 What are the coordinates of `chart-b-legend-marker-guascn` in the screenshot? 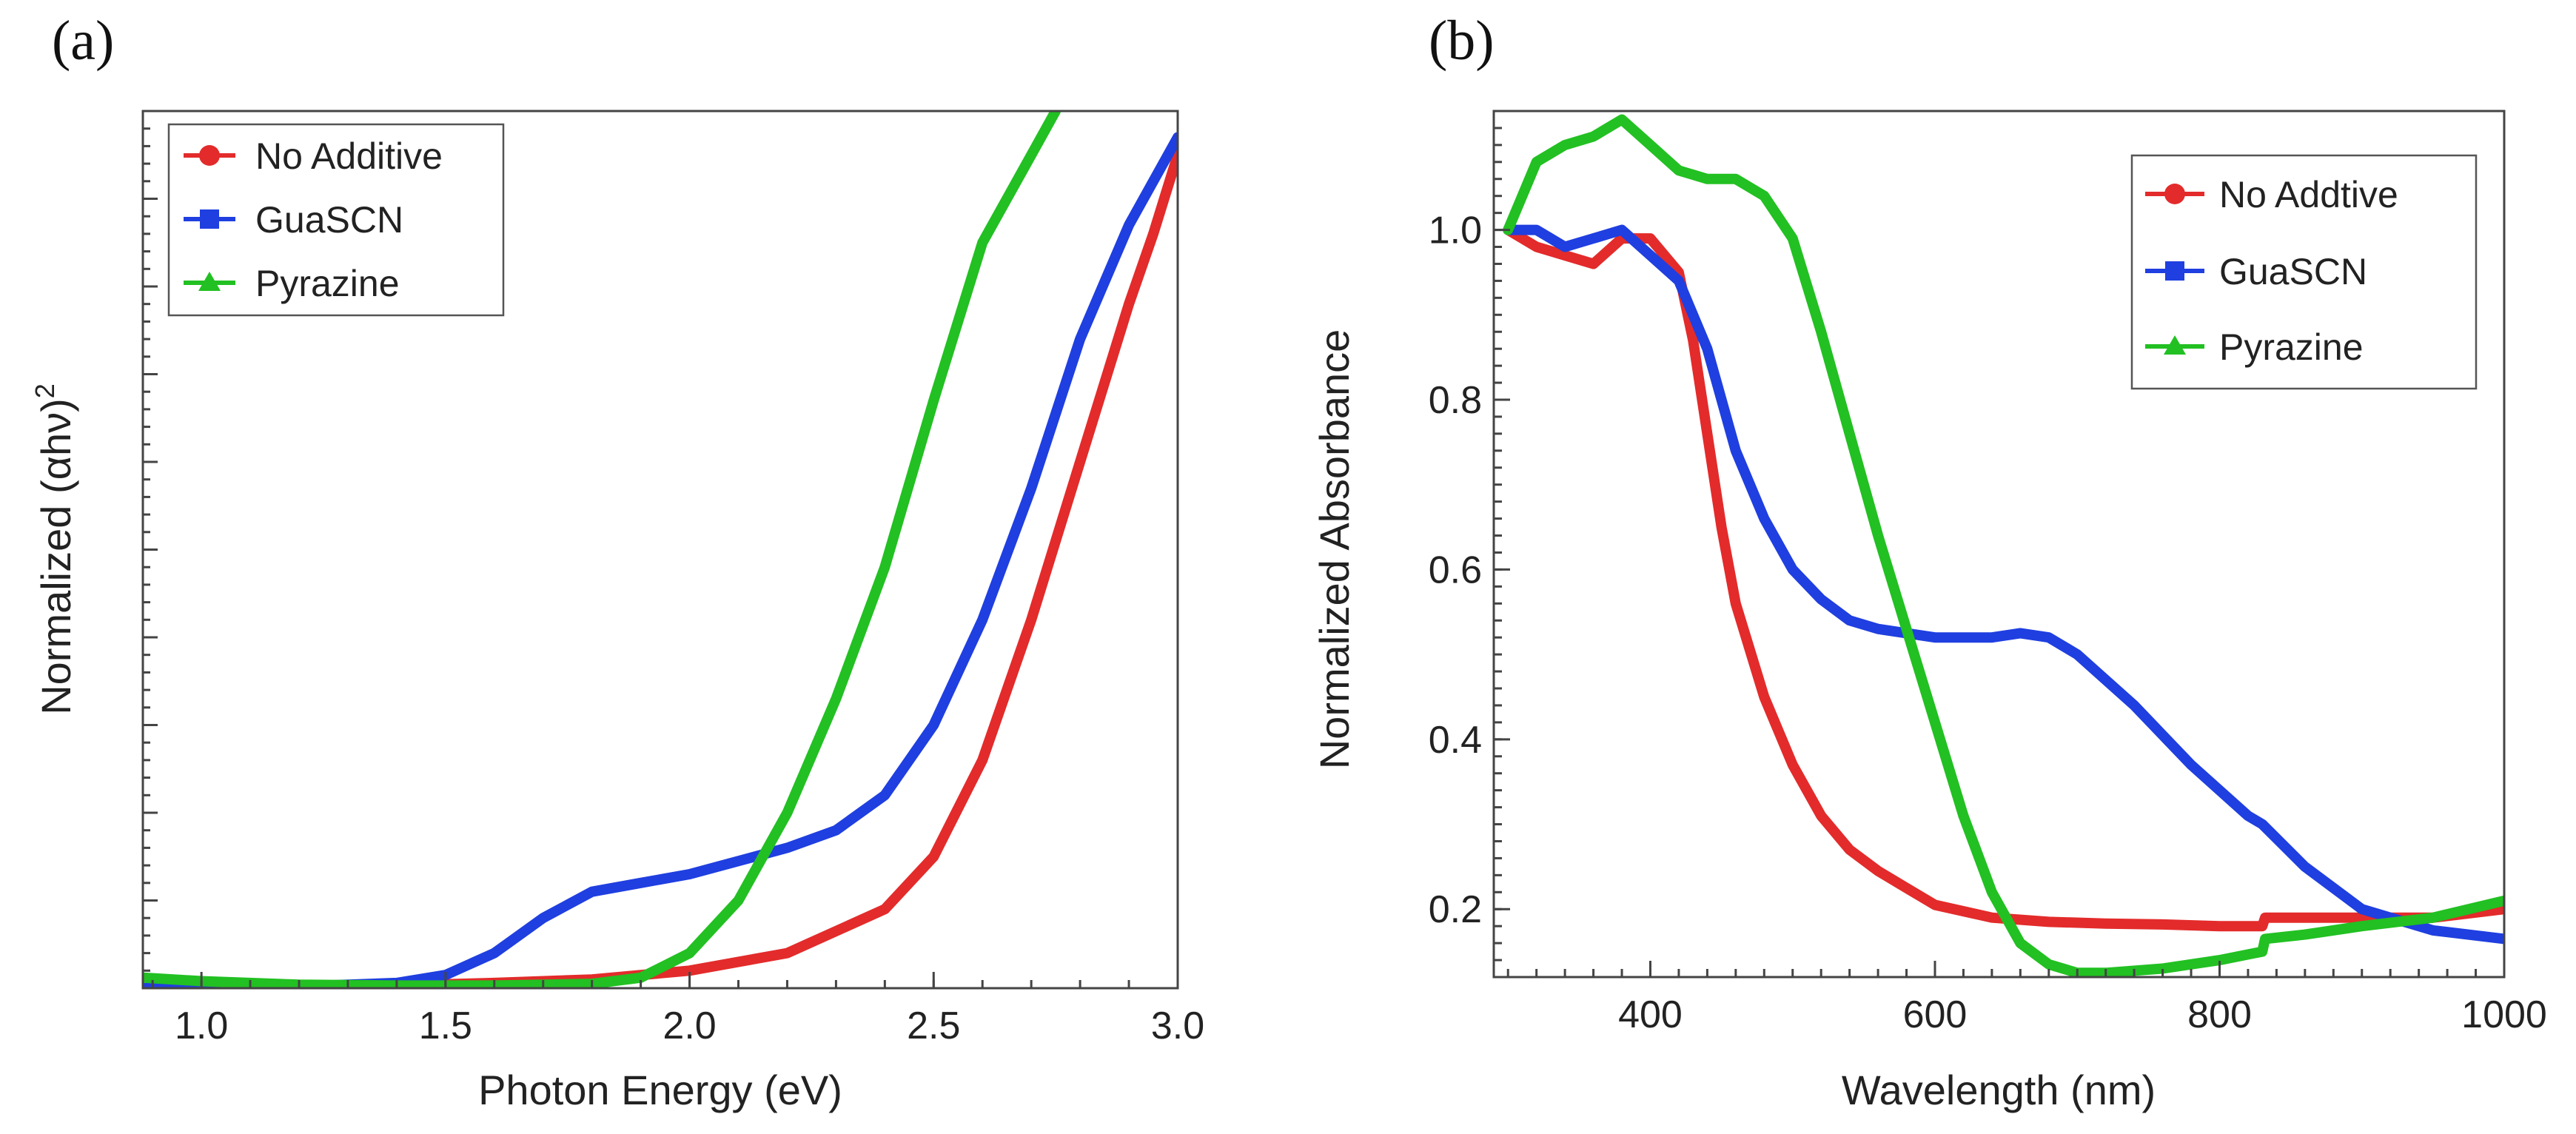 It's located at (2174, 271).